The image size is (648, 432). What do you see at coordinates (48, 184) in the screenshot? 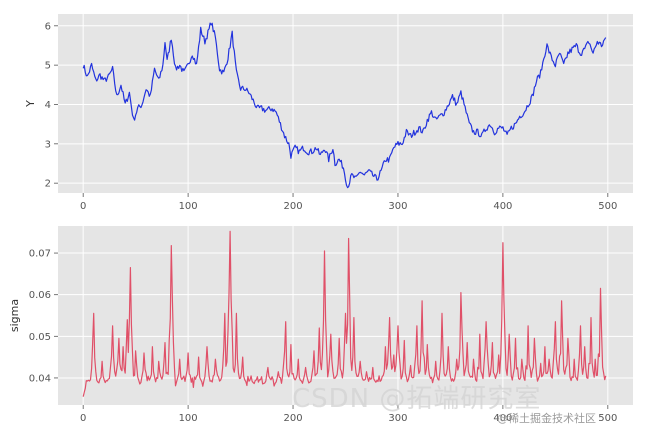
I see `y-tick-label: 2` at bounding box center [48, 184].